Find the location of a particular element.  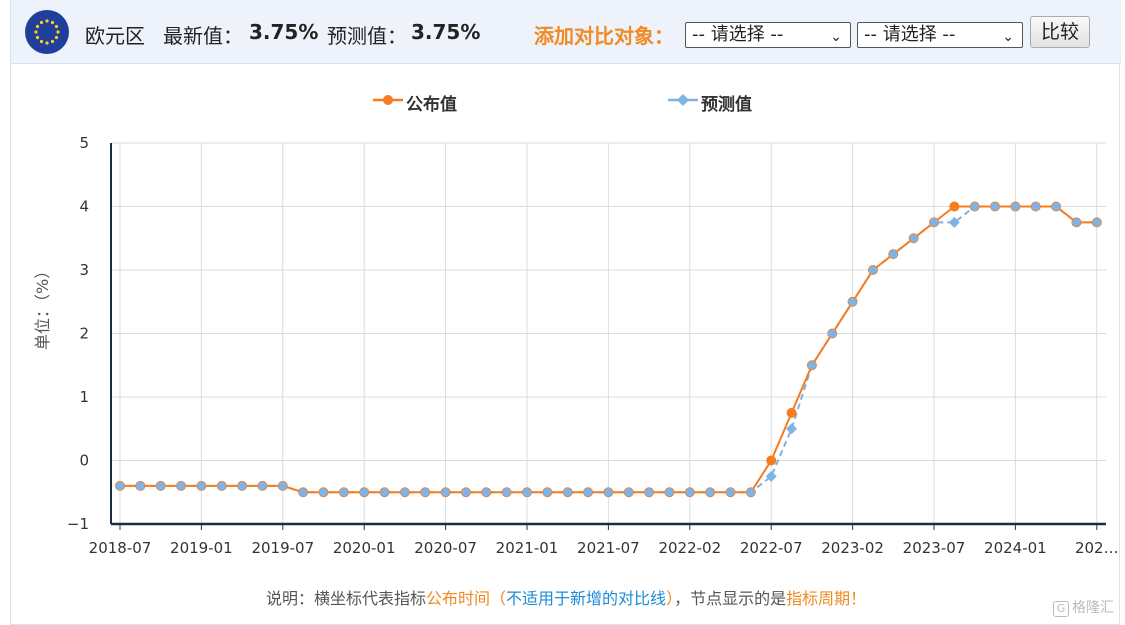

y-tick-label: 5 is located at coordinates (84, 143).